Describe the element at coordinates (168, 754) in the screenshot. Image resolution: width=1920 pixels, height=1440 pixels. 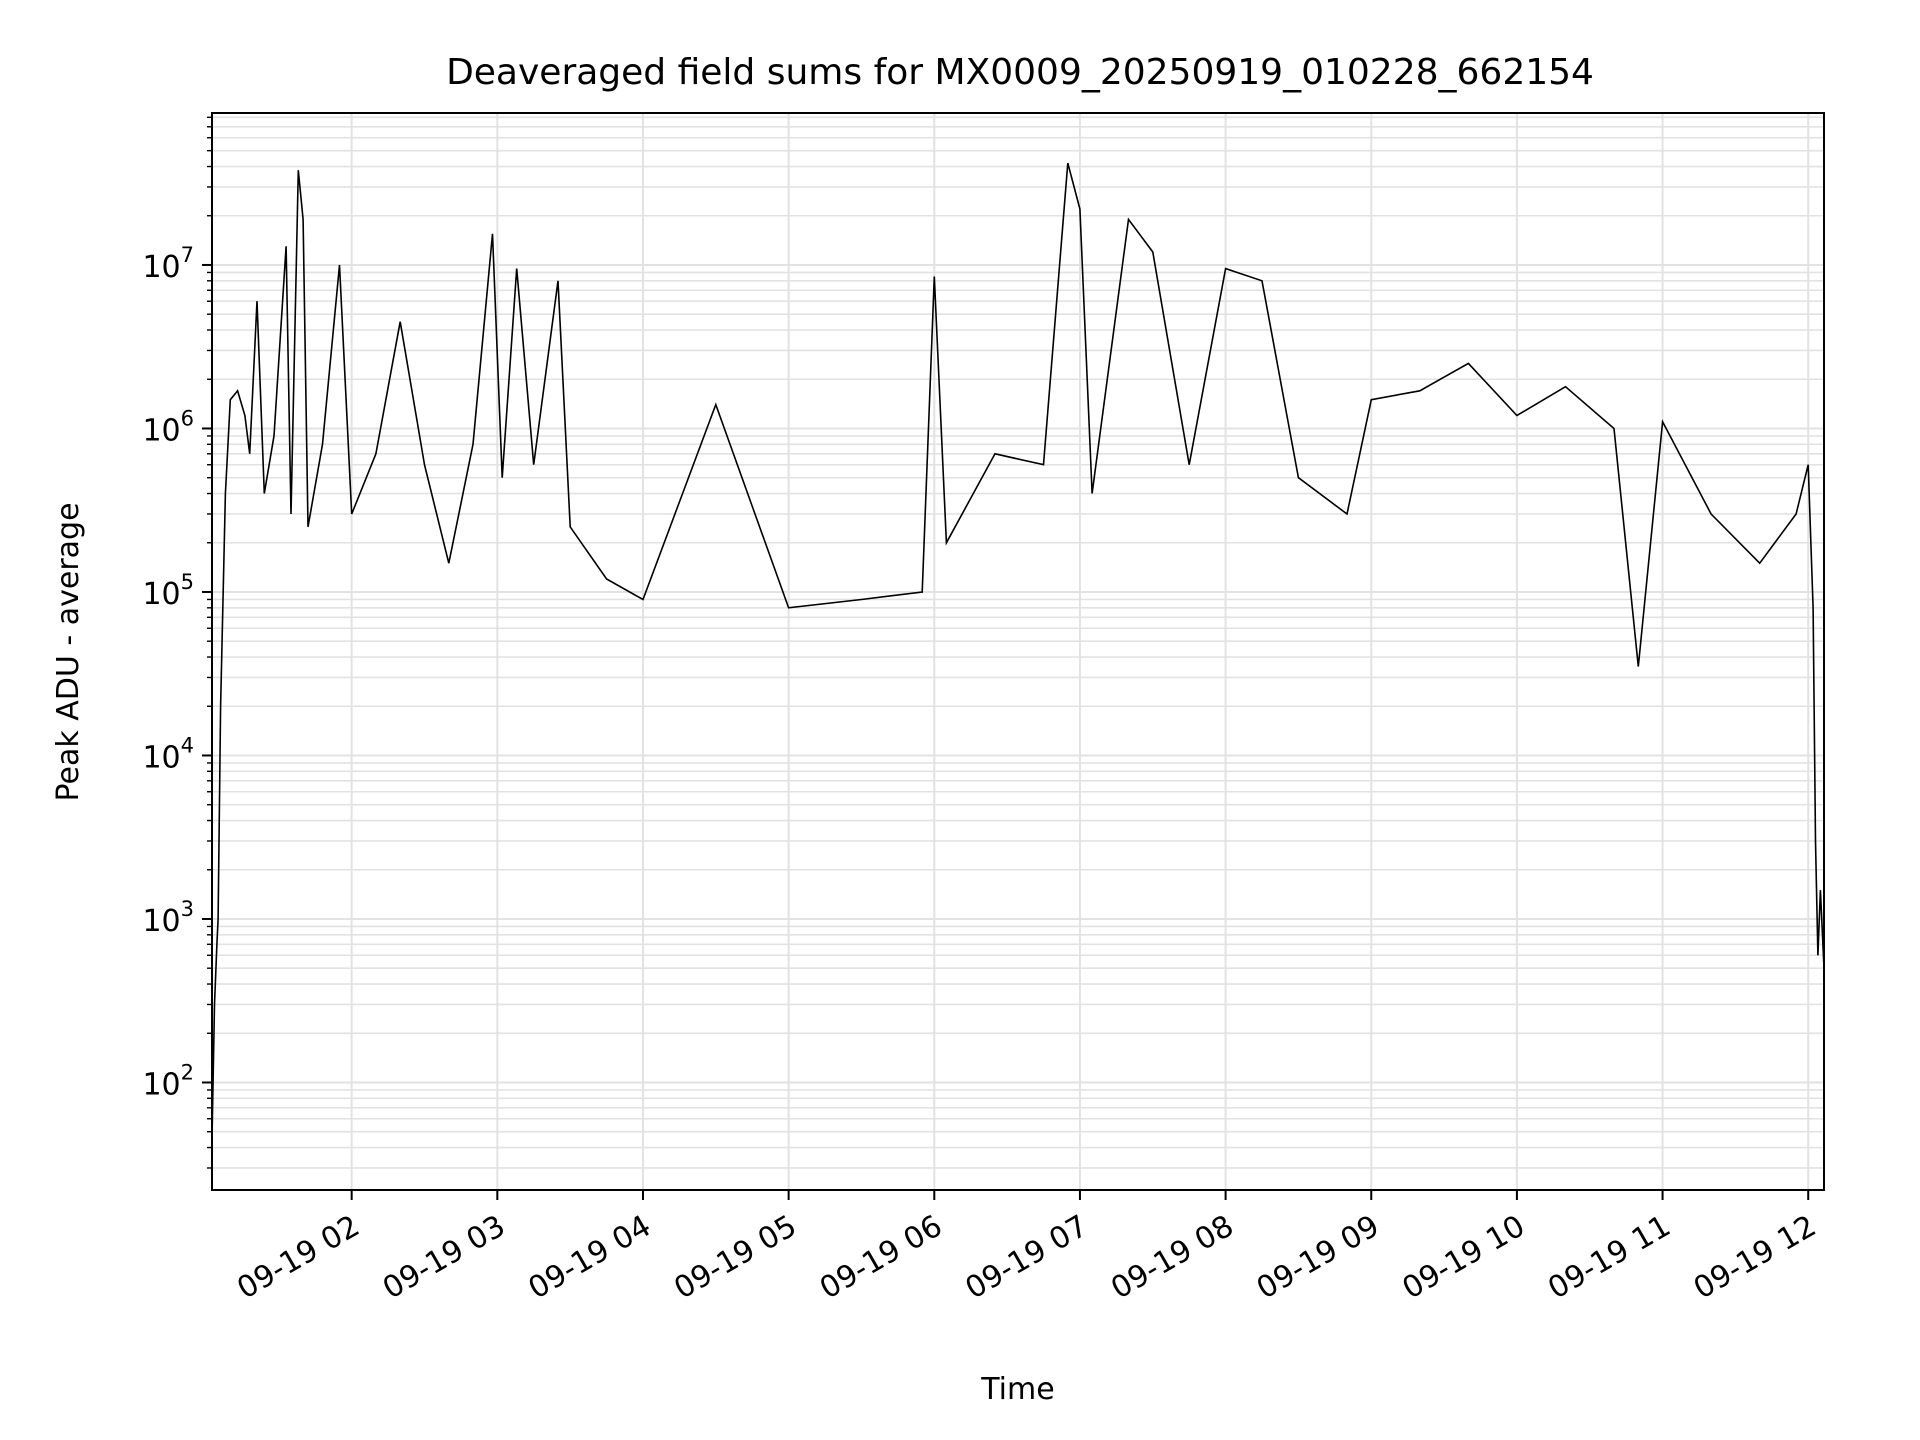
I see `y-tick-label: 10⁴` at that location.